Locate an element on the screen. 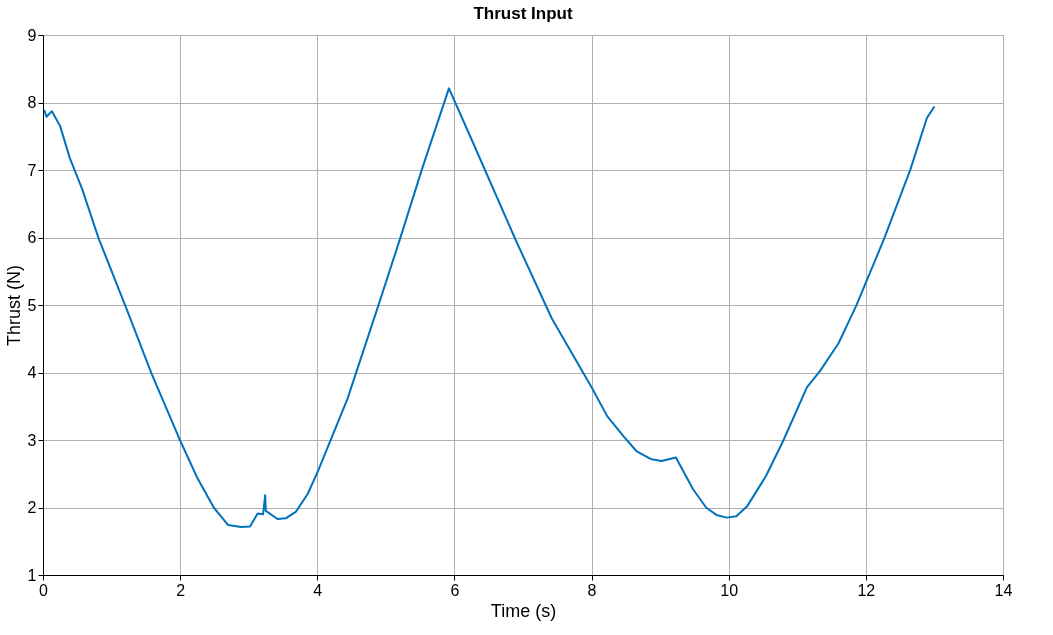  x-tick-label: 0 is located at coordinates (44, 590).